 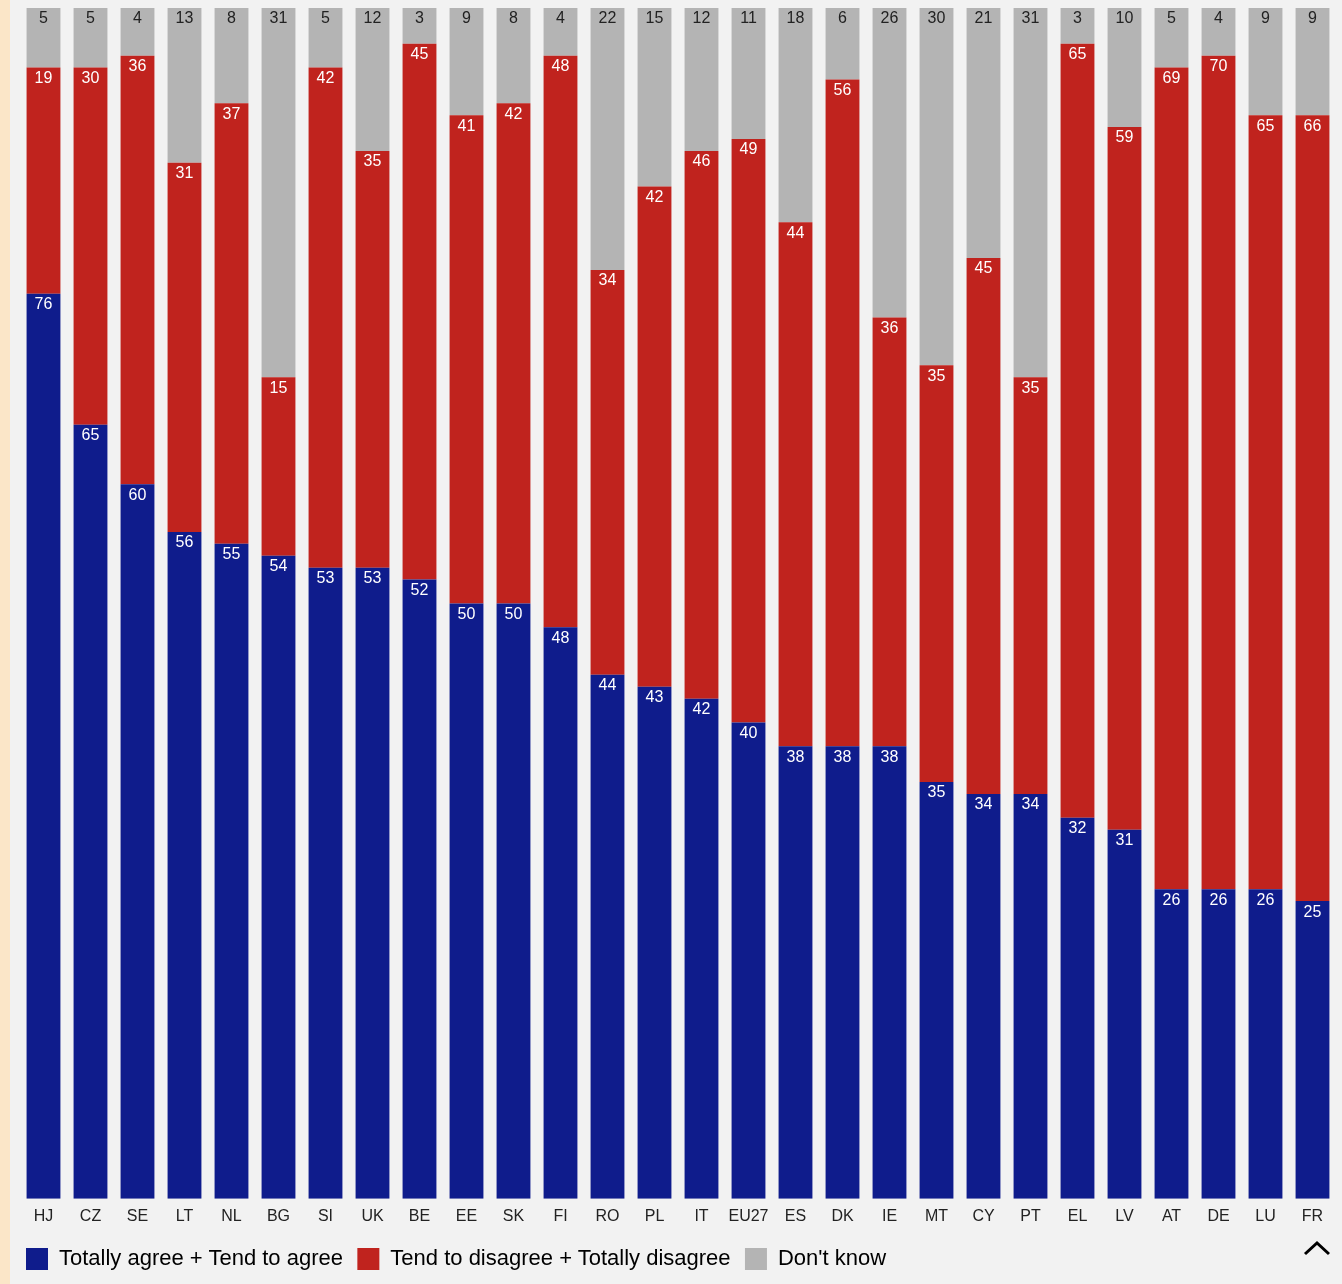 What do you see at coordinates (325, 1215) in the screenshot?
I see `x-tick-label: SI` at bounding box center [325, 1215].